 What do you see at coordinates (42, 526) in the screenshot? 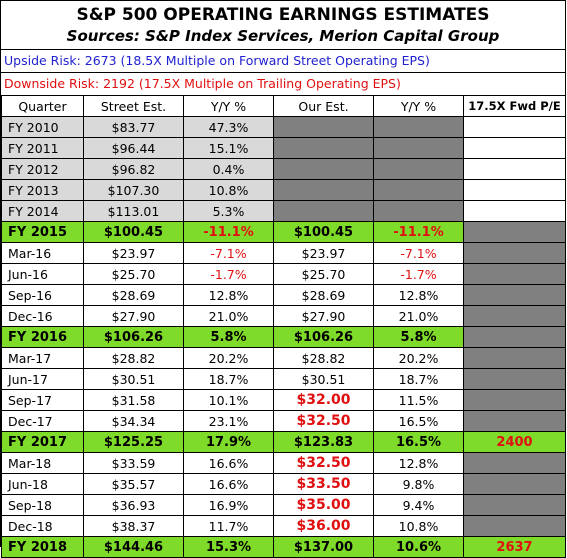
I see `cell-quarter: Dec-18` at bounding box center [42, 526].